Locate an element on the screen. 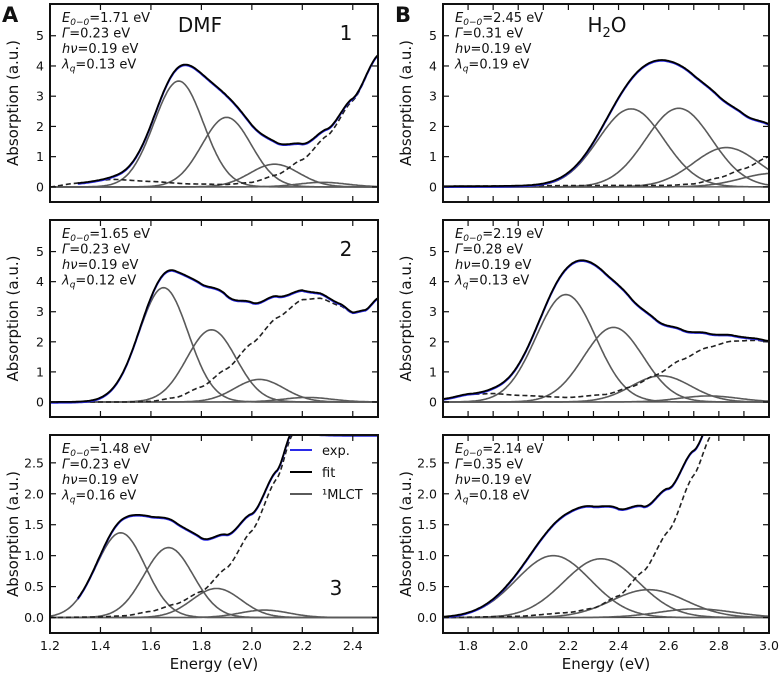 This screenshot has height=676, width=782. x-tick-label: 1.6 is located at coordinates (151, 645).